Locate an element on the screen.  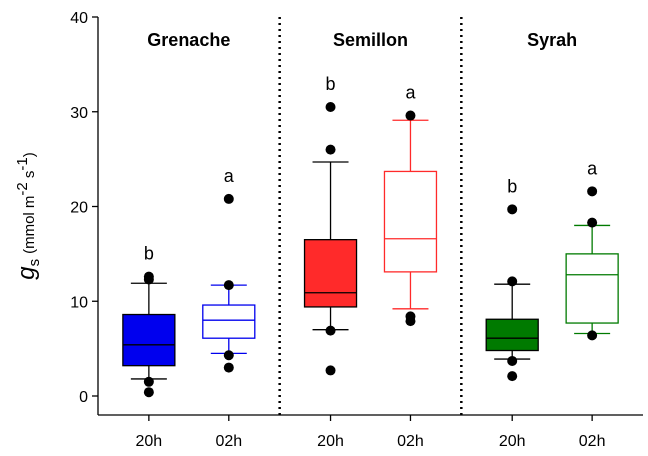
y-tick-label: 40 is located at coordinates (79, 18).